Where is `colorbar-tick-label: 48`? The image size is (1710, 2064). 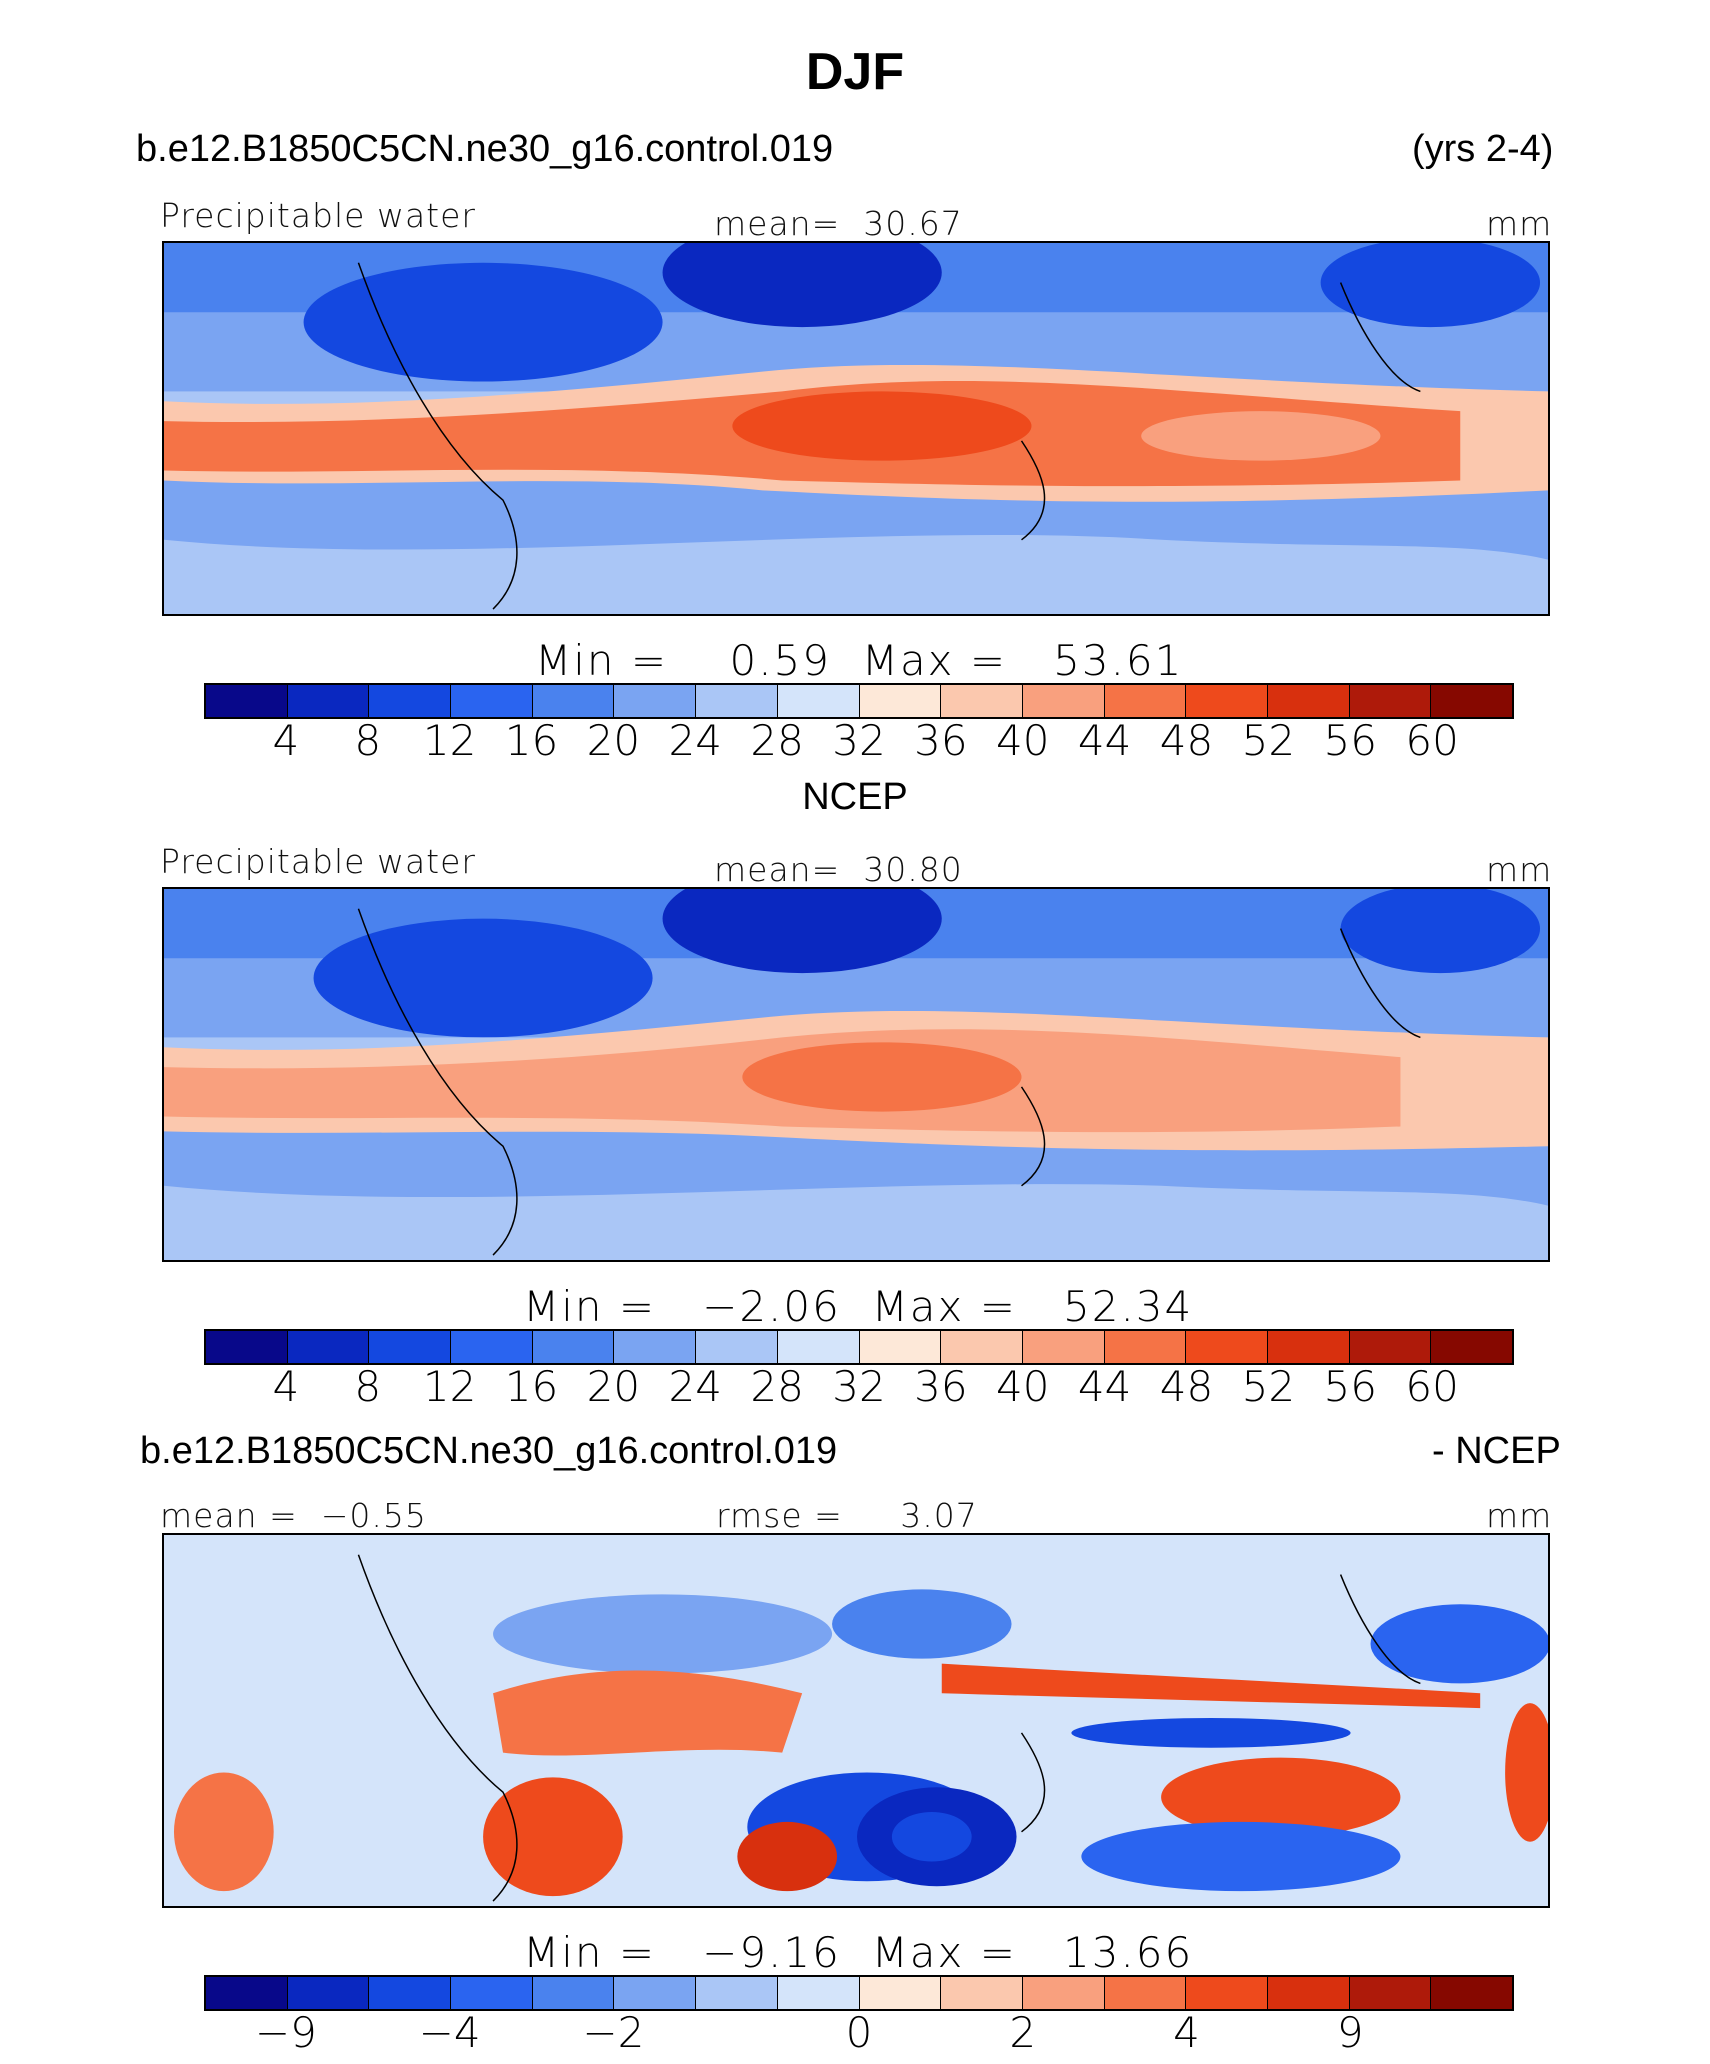
colorbar-tick-label: 48 is located at coordinates (1186, 740).